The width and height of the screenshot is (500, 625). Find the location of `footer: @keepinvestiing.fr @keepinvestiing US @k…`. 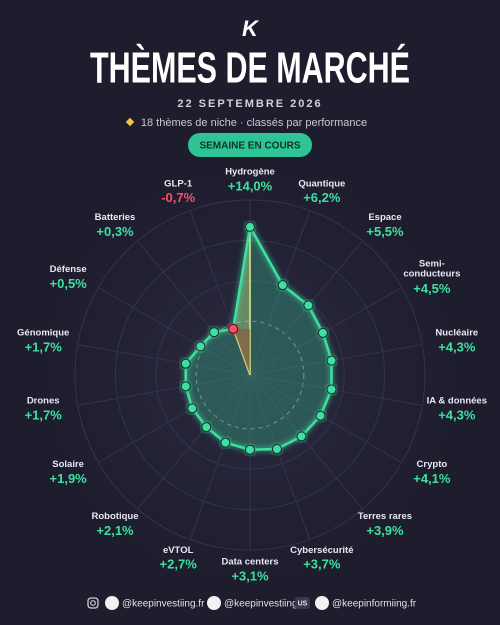

footer: @keepinvestiing.fr @keepinvestiing US @k… is located at coordinates (252, 603).